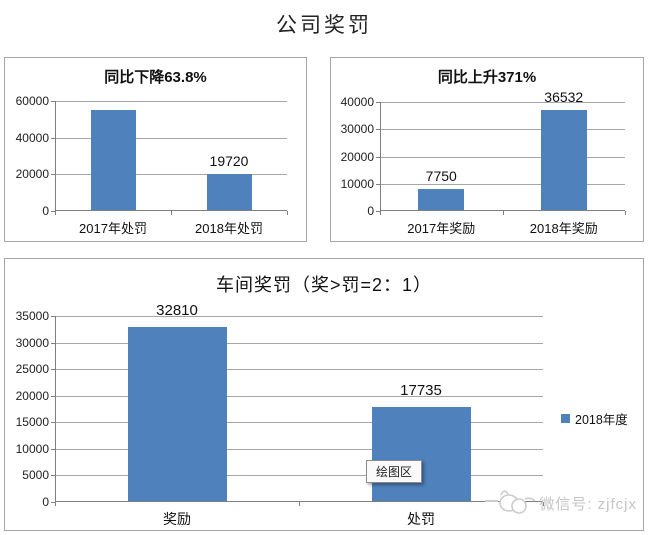  What do you see at coordinates (563, 160) in the screenshot?
I see `bar-2018年奖励` at bounding box center [563, 160].